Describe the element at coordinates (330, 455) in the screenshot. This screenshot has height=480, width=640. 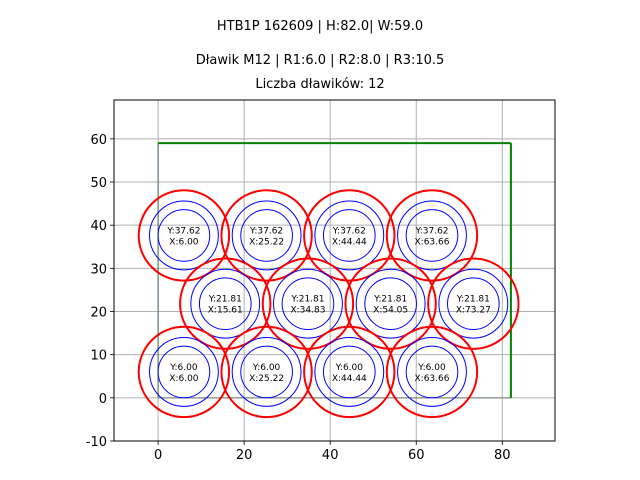
I see `x-tick-label: 40` at that location.